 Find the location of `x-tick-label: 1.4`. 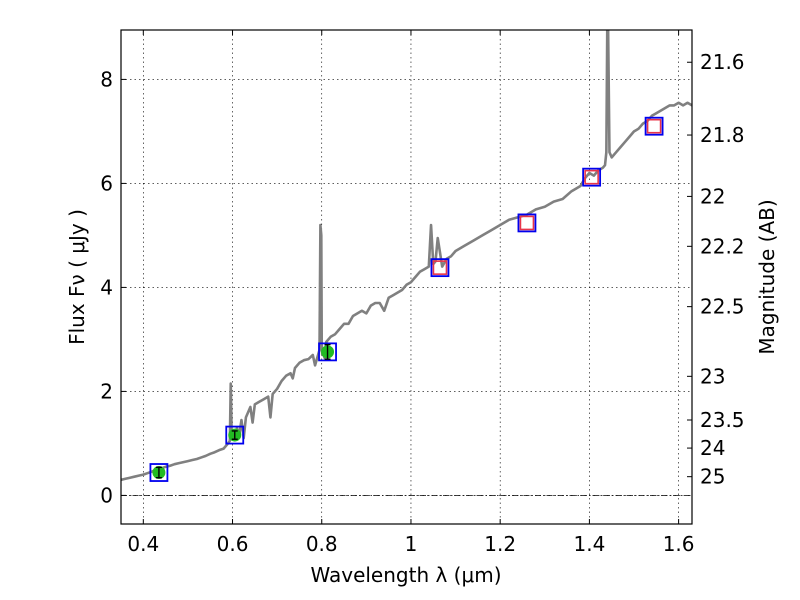

x-tick-label: 1.4 is located at coordinates (589, 544).